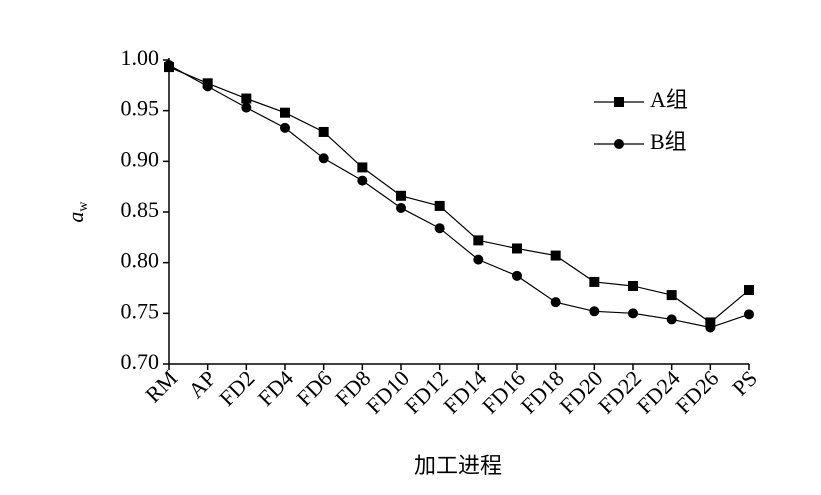  I want to click on y-tick-label: 0.95, so click(140, 108).